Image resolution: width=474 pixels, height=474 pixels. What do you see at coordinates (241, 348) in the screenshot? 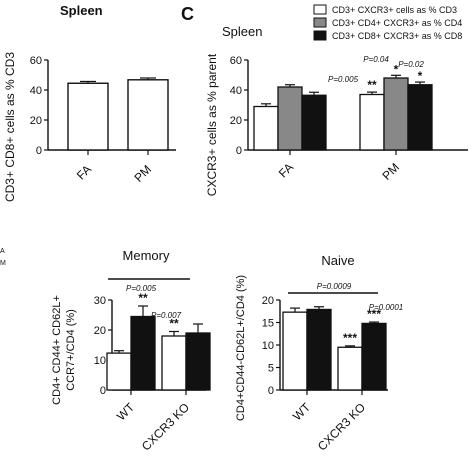
I see `panel-naive-ylabel: CD4+CD44-CD62L+/CD4 (%)` at bounding box center [241, 348].